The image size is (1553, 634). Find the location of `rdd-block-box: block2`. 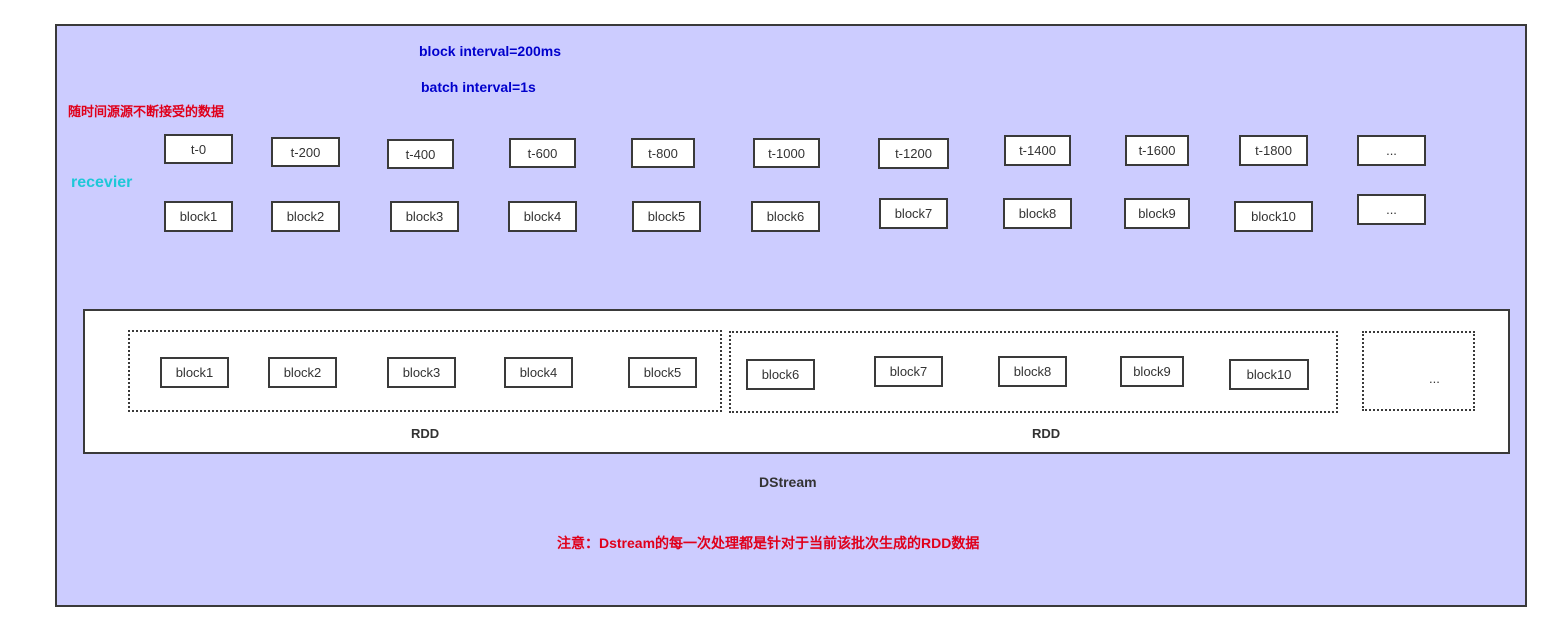

rdd-block-box: block2 is located at coordinates (302, 372).